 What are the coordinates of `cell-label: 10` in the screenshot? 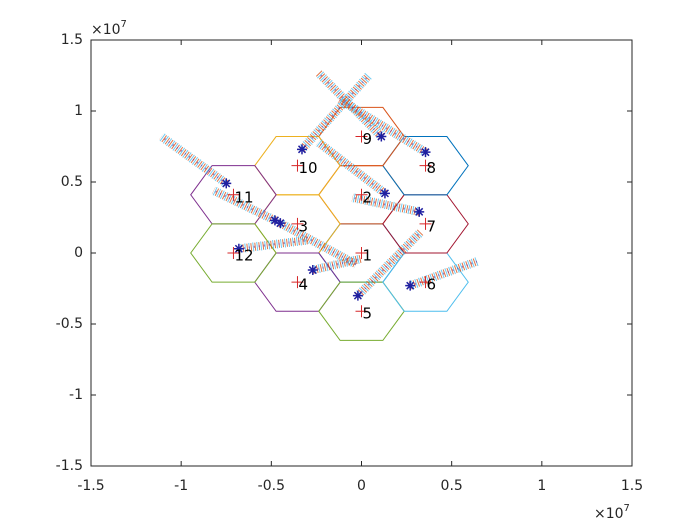 It's located at (307, 168).